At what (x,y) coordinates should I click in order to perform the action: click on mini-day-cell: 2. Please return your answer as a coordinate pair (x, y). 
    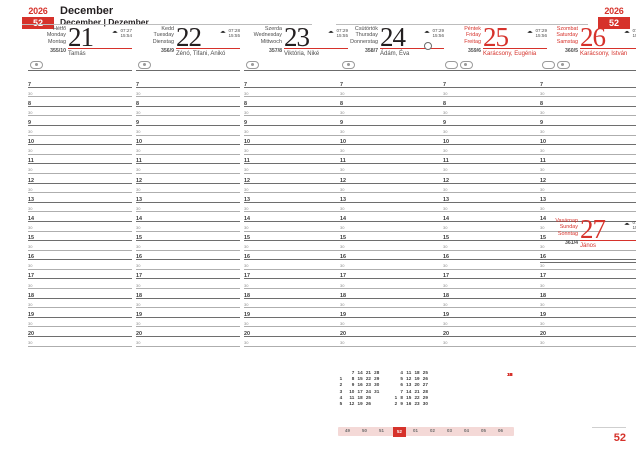
    Looking at the image, I should click on (341, 385).